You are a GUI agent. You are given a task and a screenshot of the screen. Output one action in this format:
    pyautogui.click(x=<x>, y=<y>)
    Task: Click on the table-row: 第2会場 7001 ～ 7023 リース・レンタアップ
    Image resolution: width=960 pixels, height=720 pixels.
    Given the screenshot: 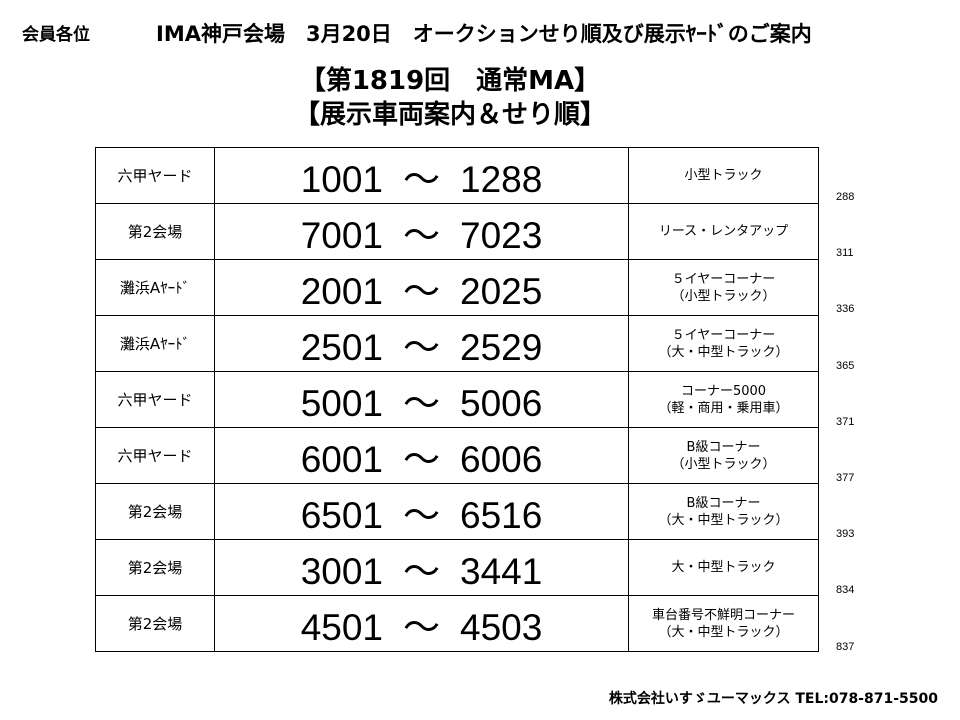 What is the action you would take?
    pyautogui.click(x=457, y=231)
    